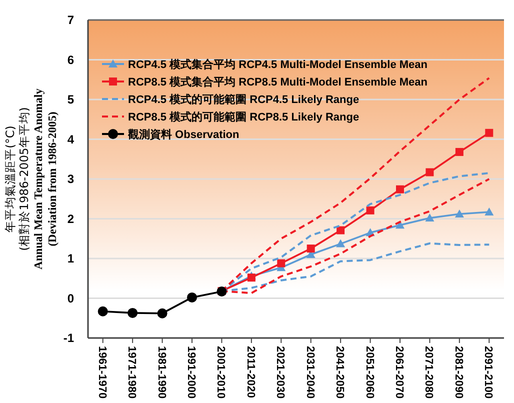 Image resolution: width=514 pixels, height=403 pixels. I want to click on x-tick-label: 1961-1970, so click(102, 372).